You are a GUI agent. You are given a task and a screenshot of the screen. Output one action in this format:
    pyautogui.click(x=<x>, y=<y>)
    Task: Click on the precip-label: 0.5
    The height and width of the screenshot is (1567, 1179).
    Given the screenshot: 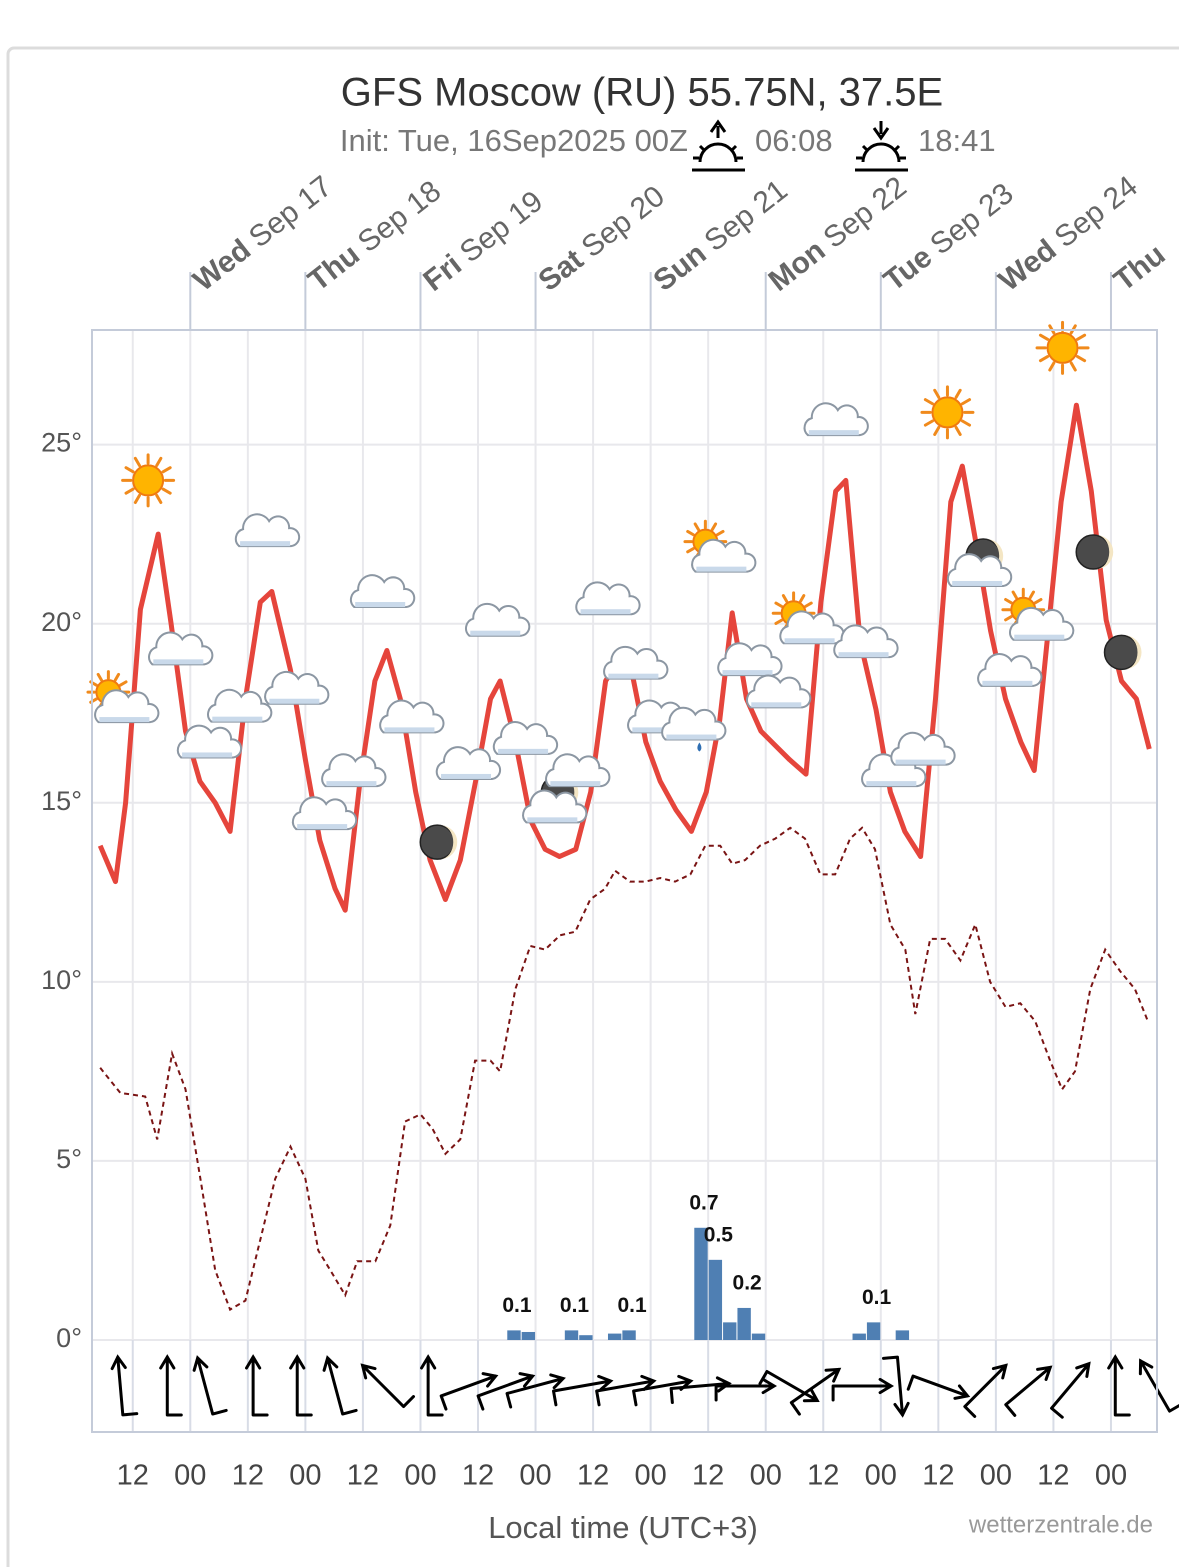 What is the action you would take?
    pyautogui.click(x=719, y=1234)
    